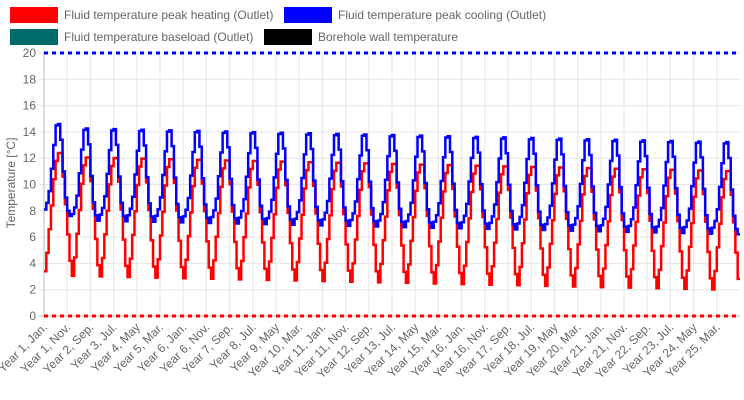 This screenshot has width=744, height=400. What do you see at coordinates (32, 237) in the screenshot?
I see `y-tick-label: 6` at bounding box center [32, 237].